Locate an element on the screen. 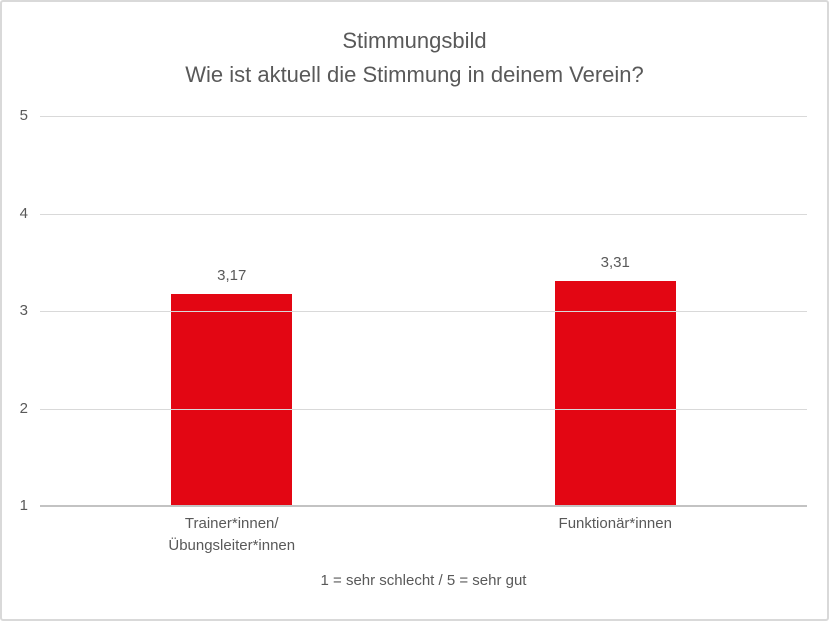  y-tick-label-1: 1 is located at coordinates (23, 505).